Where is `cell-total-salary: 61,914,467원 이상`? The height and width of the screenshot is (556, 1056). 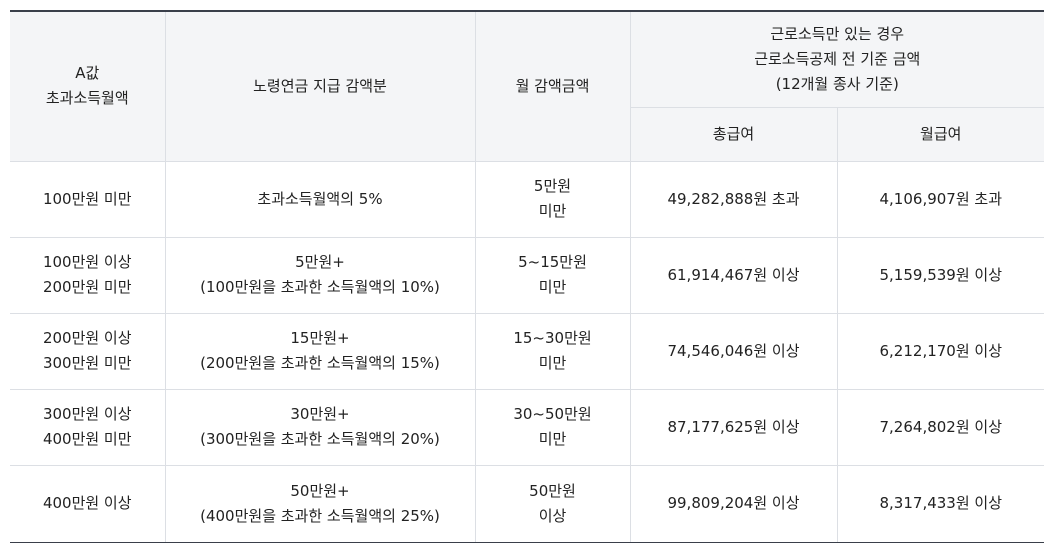 cell-total-salary: 61,914,467원 이상 is located at coordinates (734, 275).